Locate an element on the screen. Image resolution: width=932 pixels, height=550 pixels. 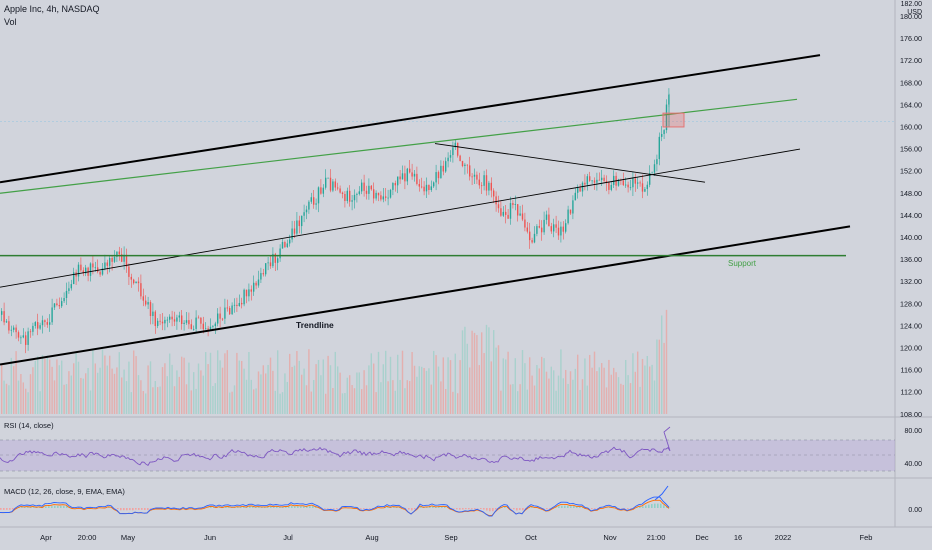
green-trend-line is located at coordinates (399, 146).